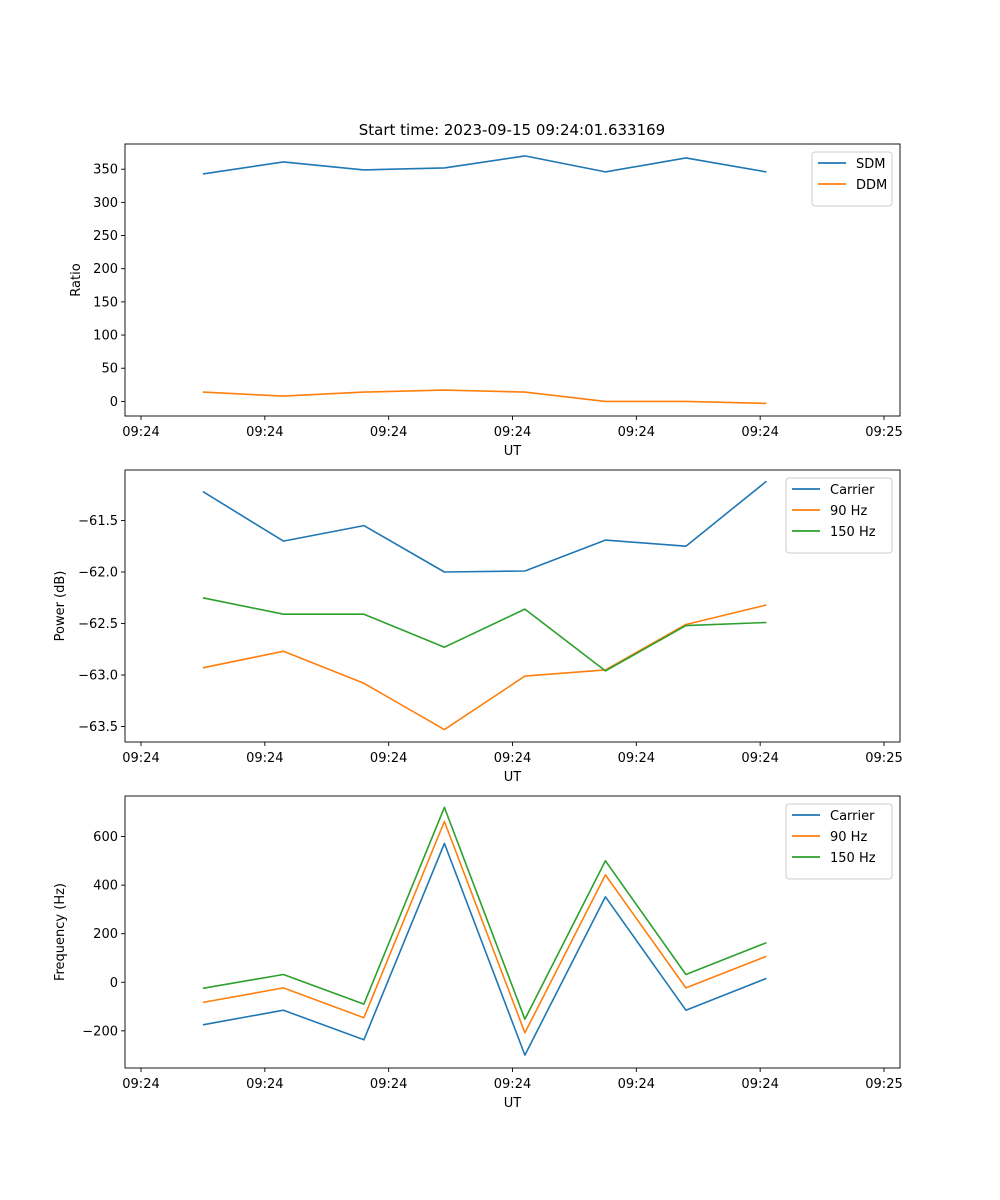 Image resolution: width=1000 pixels, height=1200 pixels. Describe the element at coordinates (105, 302) in the screenshot. I see `y-tick-label: 150` at that location.